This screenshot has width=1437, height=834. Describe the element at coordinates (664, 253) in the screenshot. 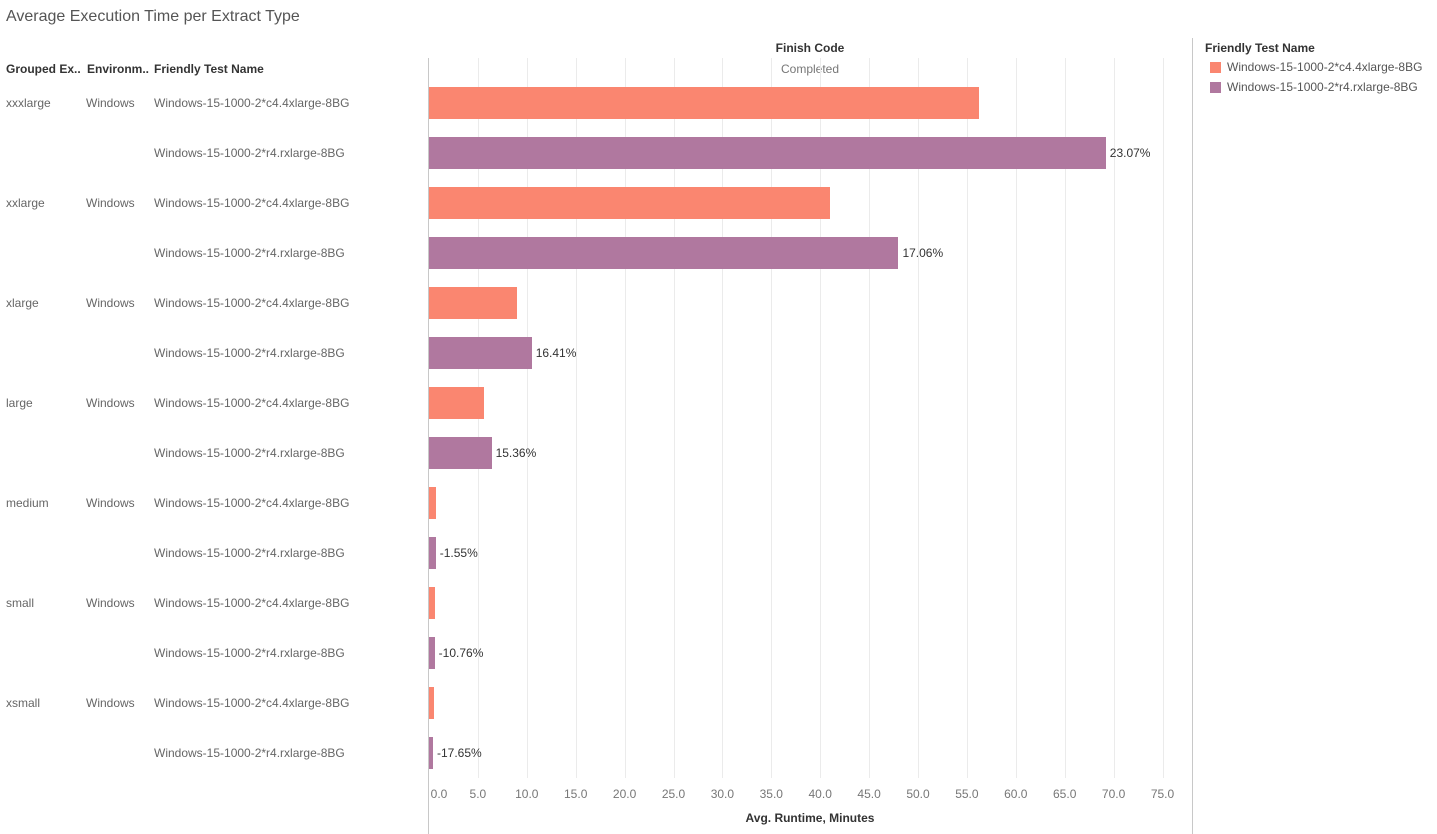

I see `bar-xxlarge-r4` at that location.